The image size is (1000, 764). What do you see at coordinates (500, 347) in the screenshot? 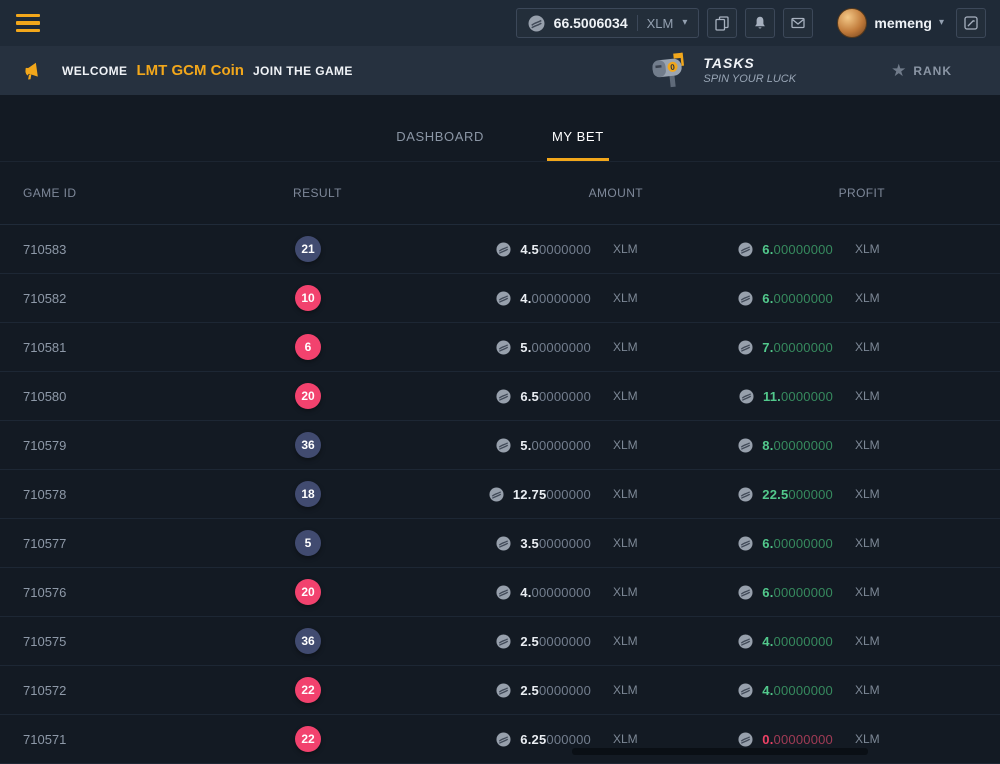
I see `table-row: 710581 6 5.00000000 XLM 7.00000000 XLM` at bounding box center [500, 347].